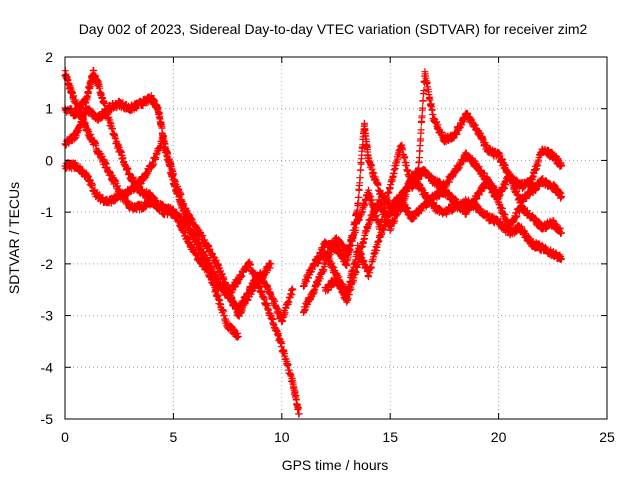 The width and height of the screenshot is (640, 480). I want to click on y-tick-label: 2, so click(49, 57).